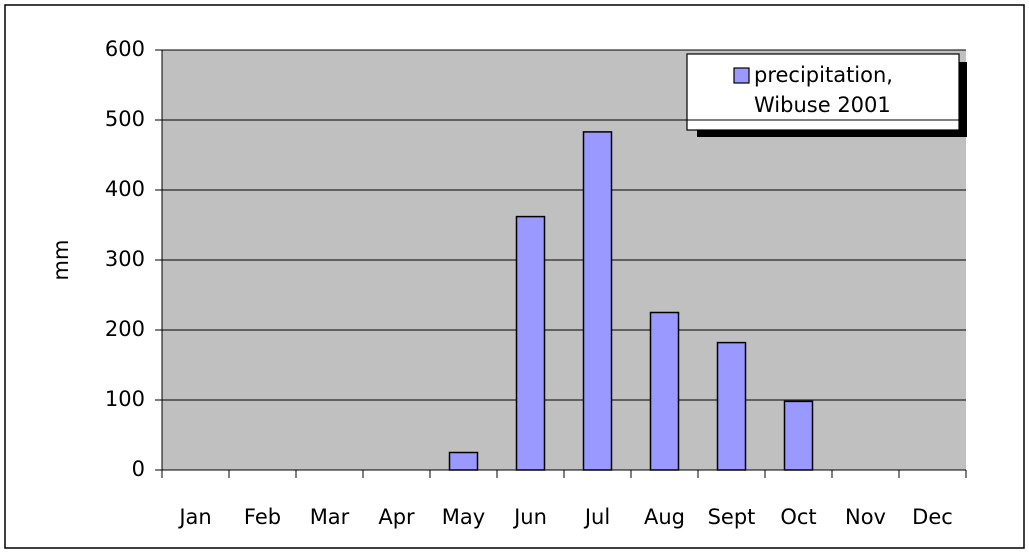  What do you see at coordinates (529, 517) in the screenshot?
I see `x-tick-label: Jun` at bounding box center [529, 517].